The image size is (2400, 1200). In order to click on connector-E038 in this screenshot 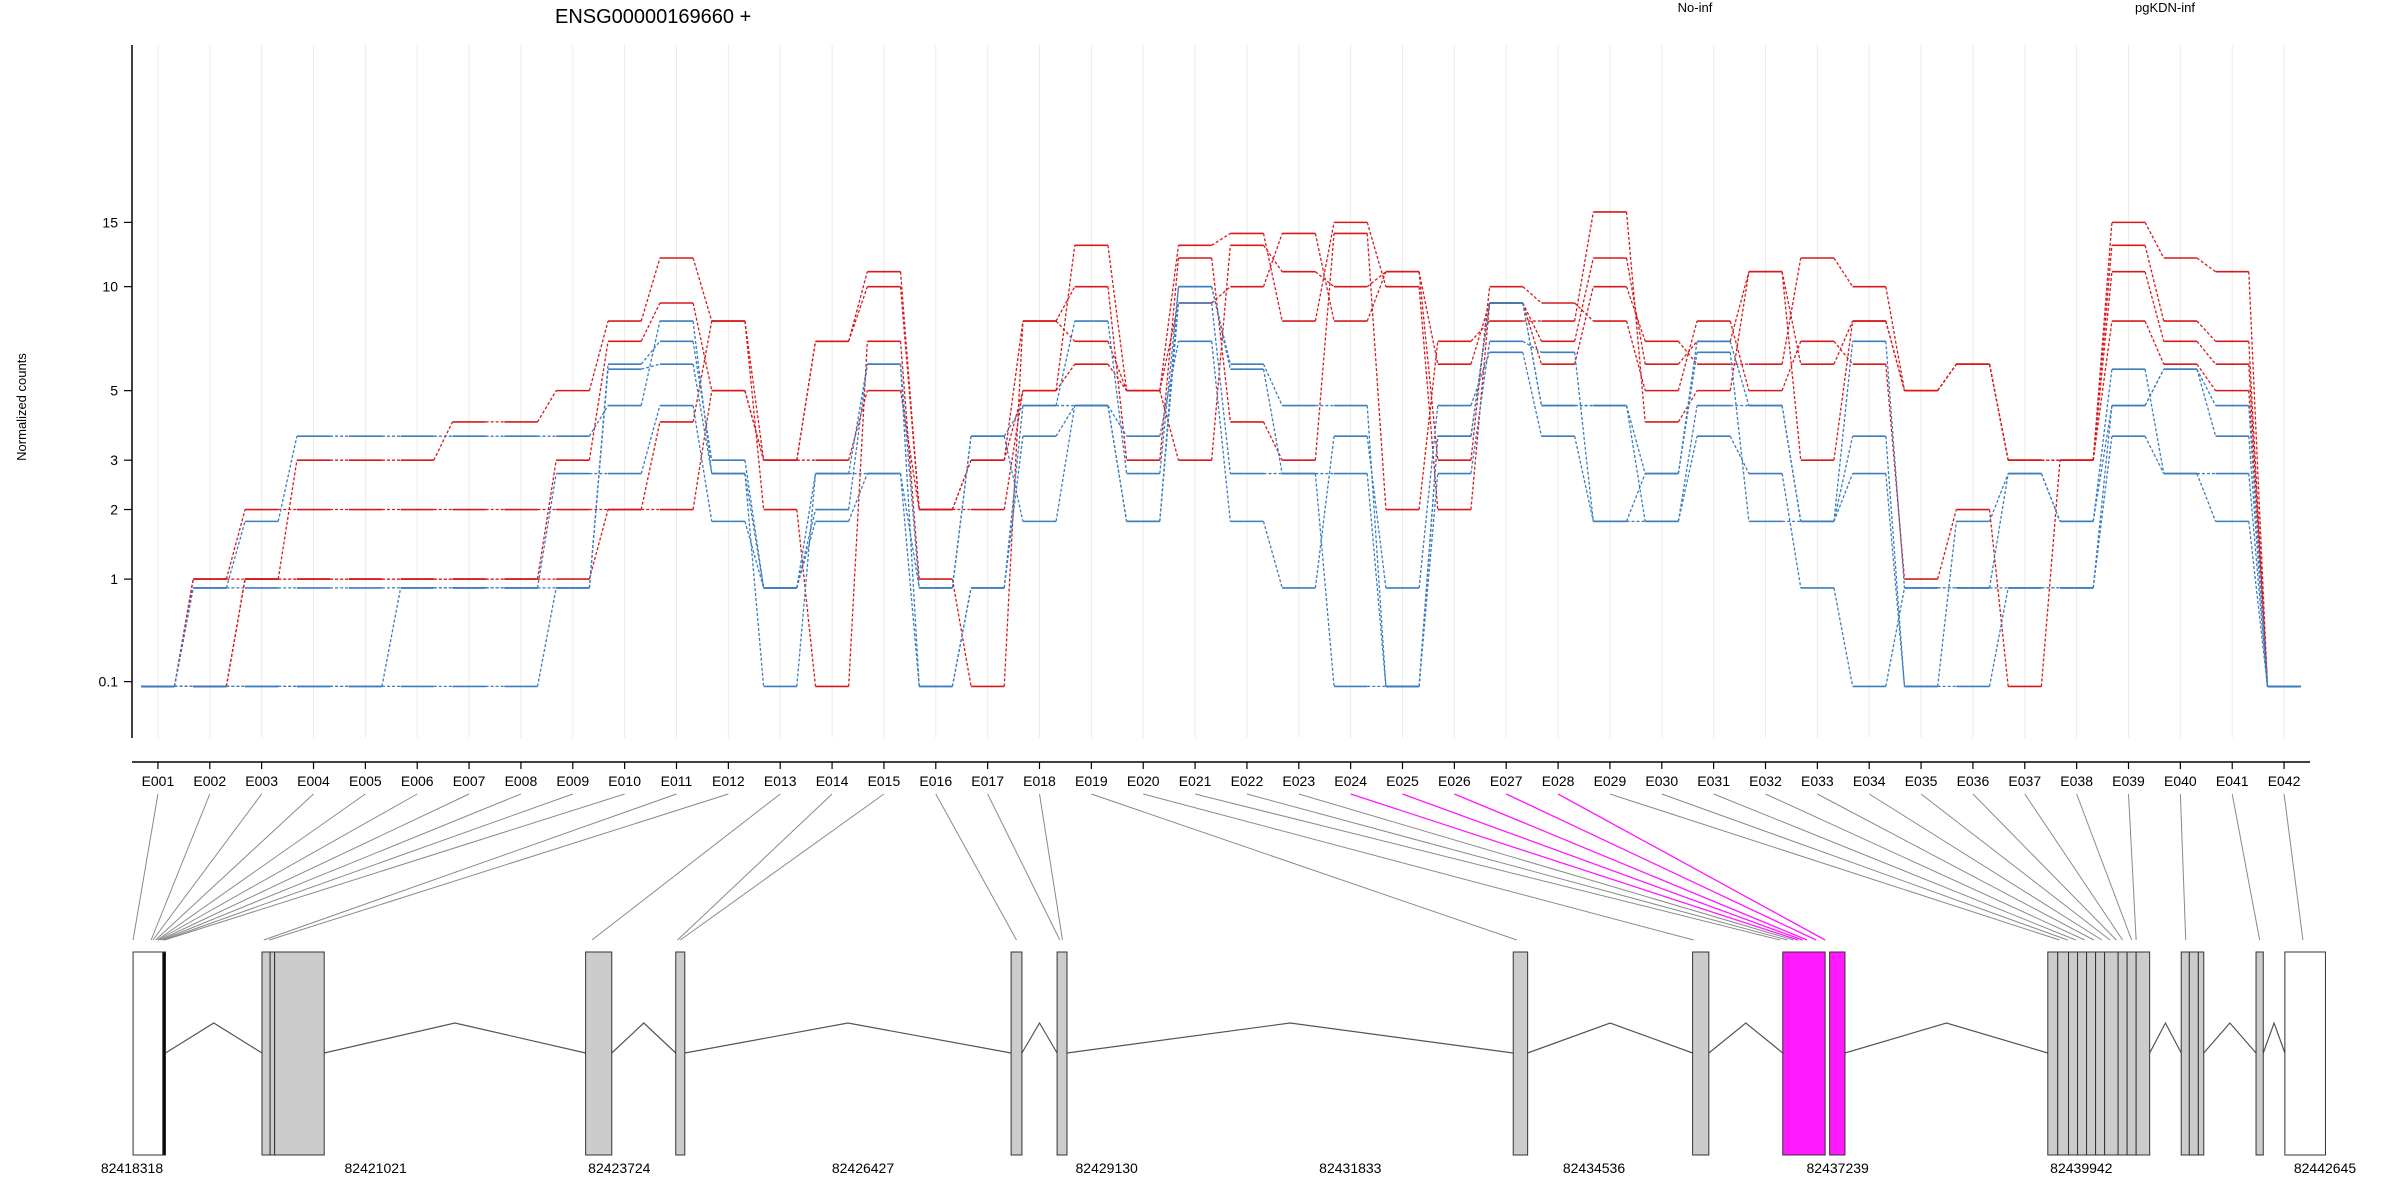, I will do `click(2104, 867)`.